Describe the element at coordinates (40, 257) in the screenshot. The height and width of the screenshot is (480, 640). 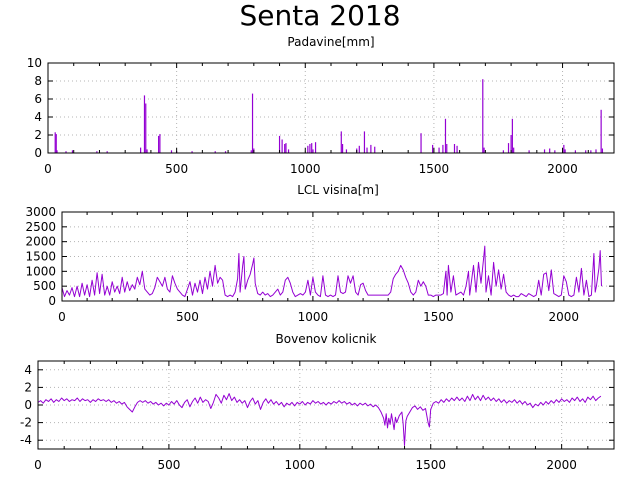
I see `y-tick-label: 1500` at that location.